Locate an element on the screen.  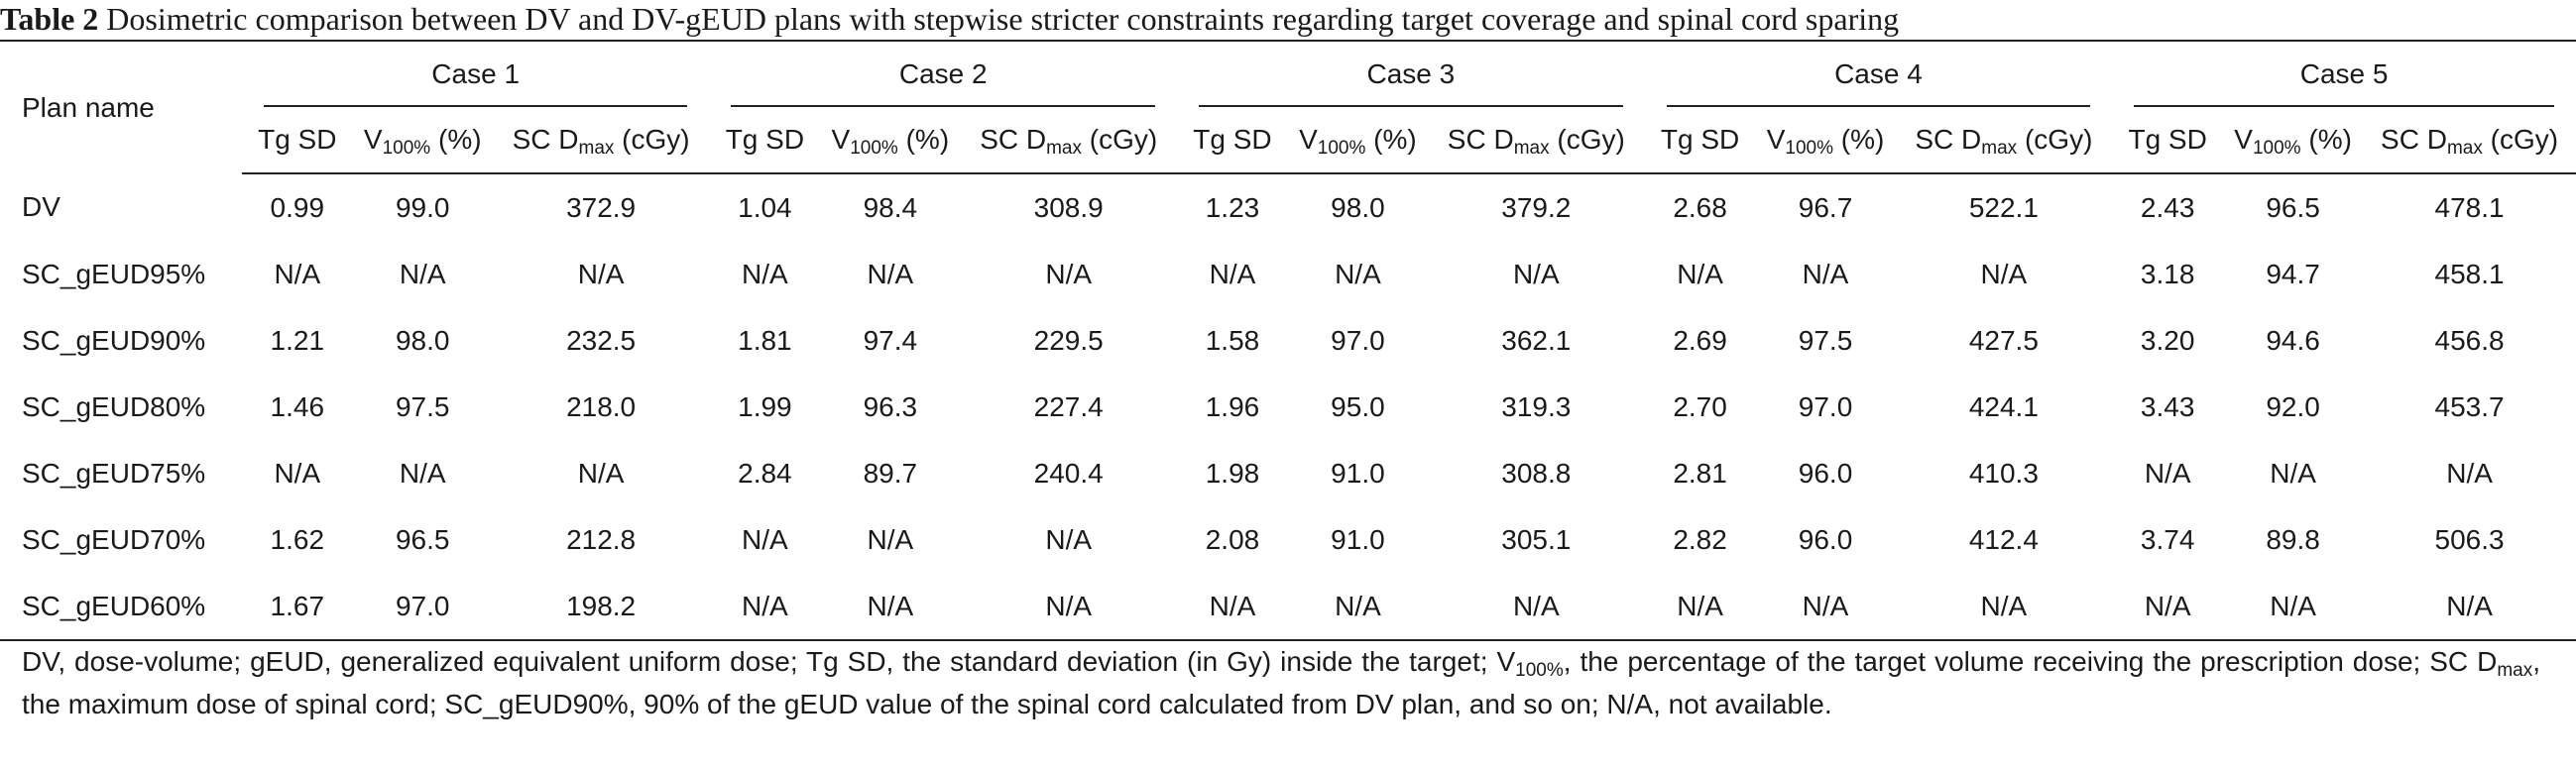
value-cell: 96.0 is located at coordinates (1825, 539).